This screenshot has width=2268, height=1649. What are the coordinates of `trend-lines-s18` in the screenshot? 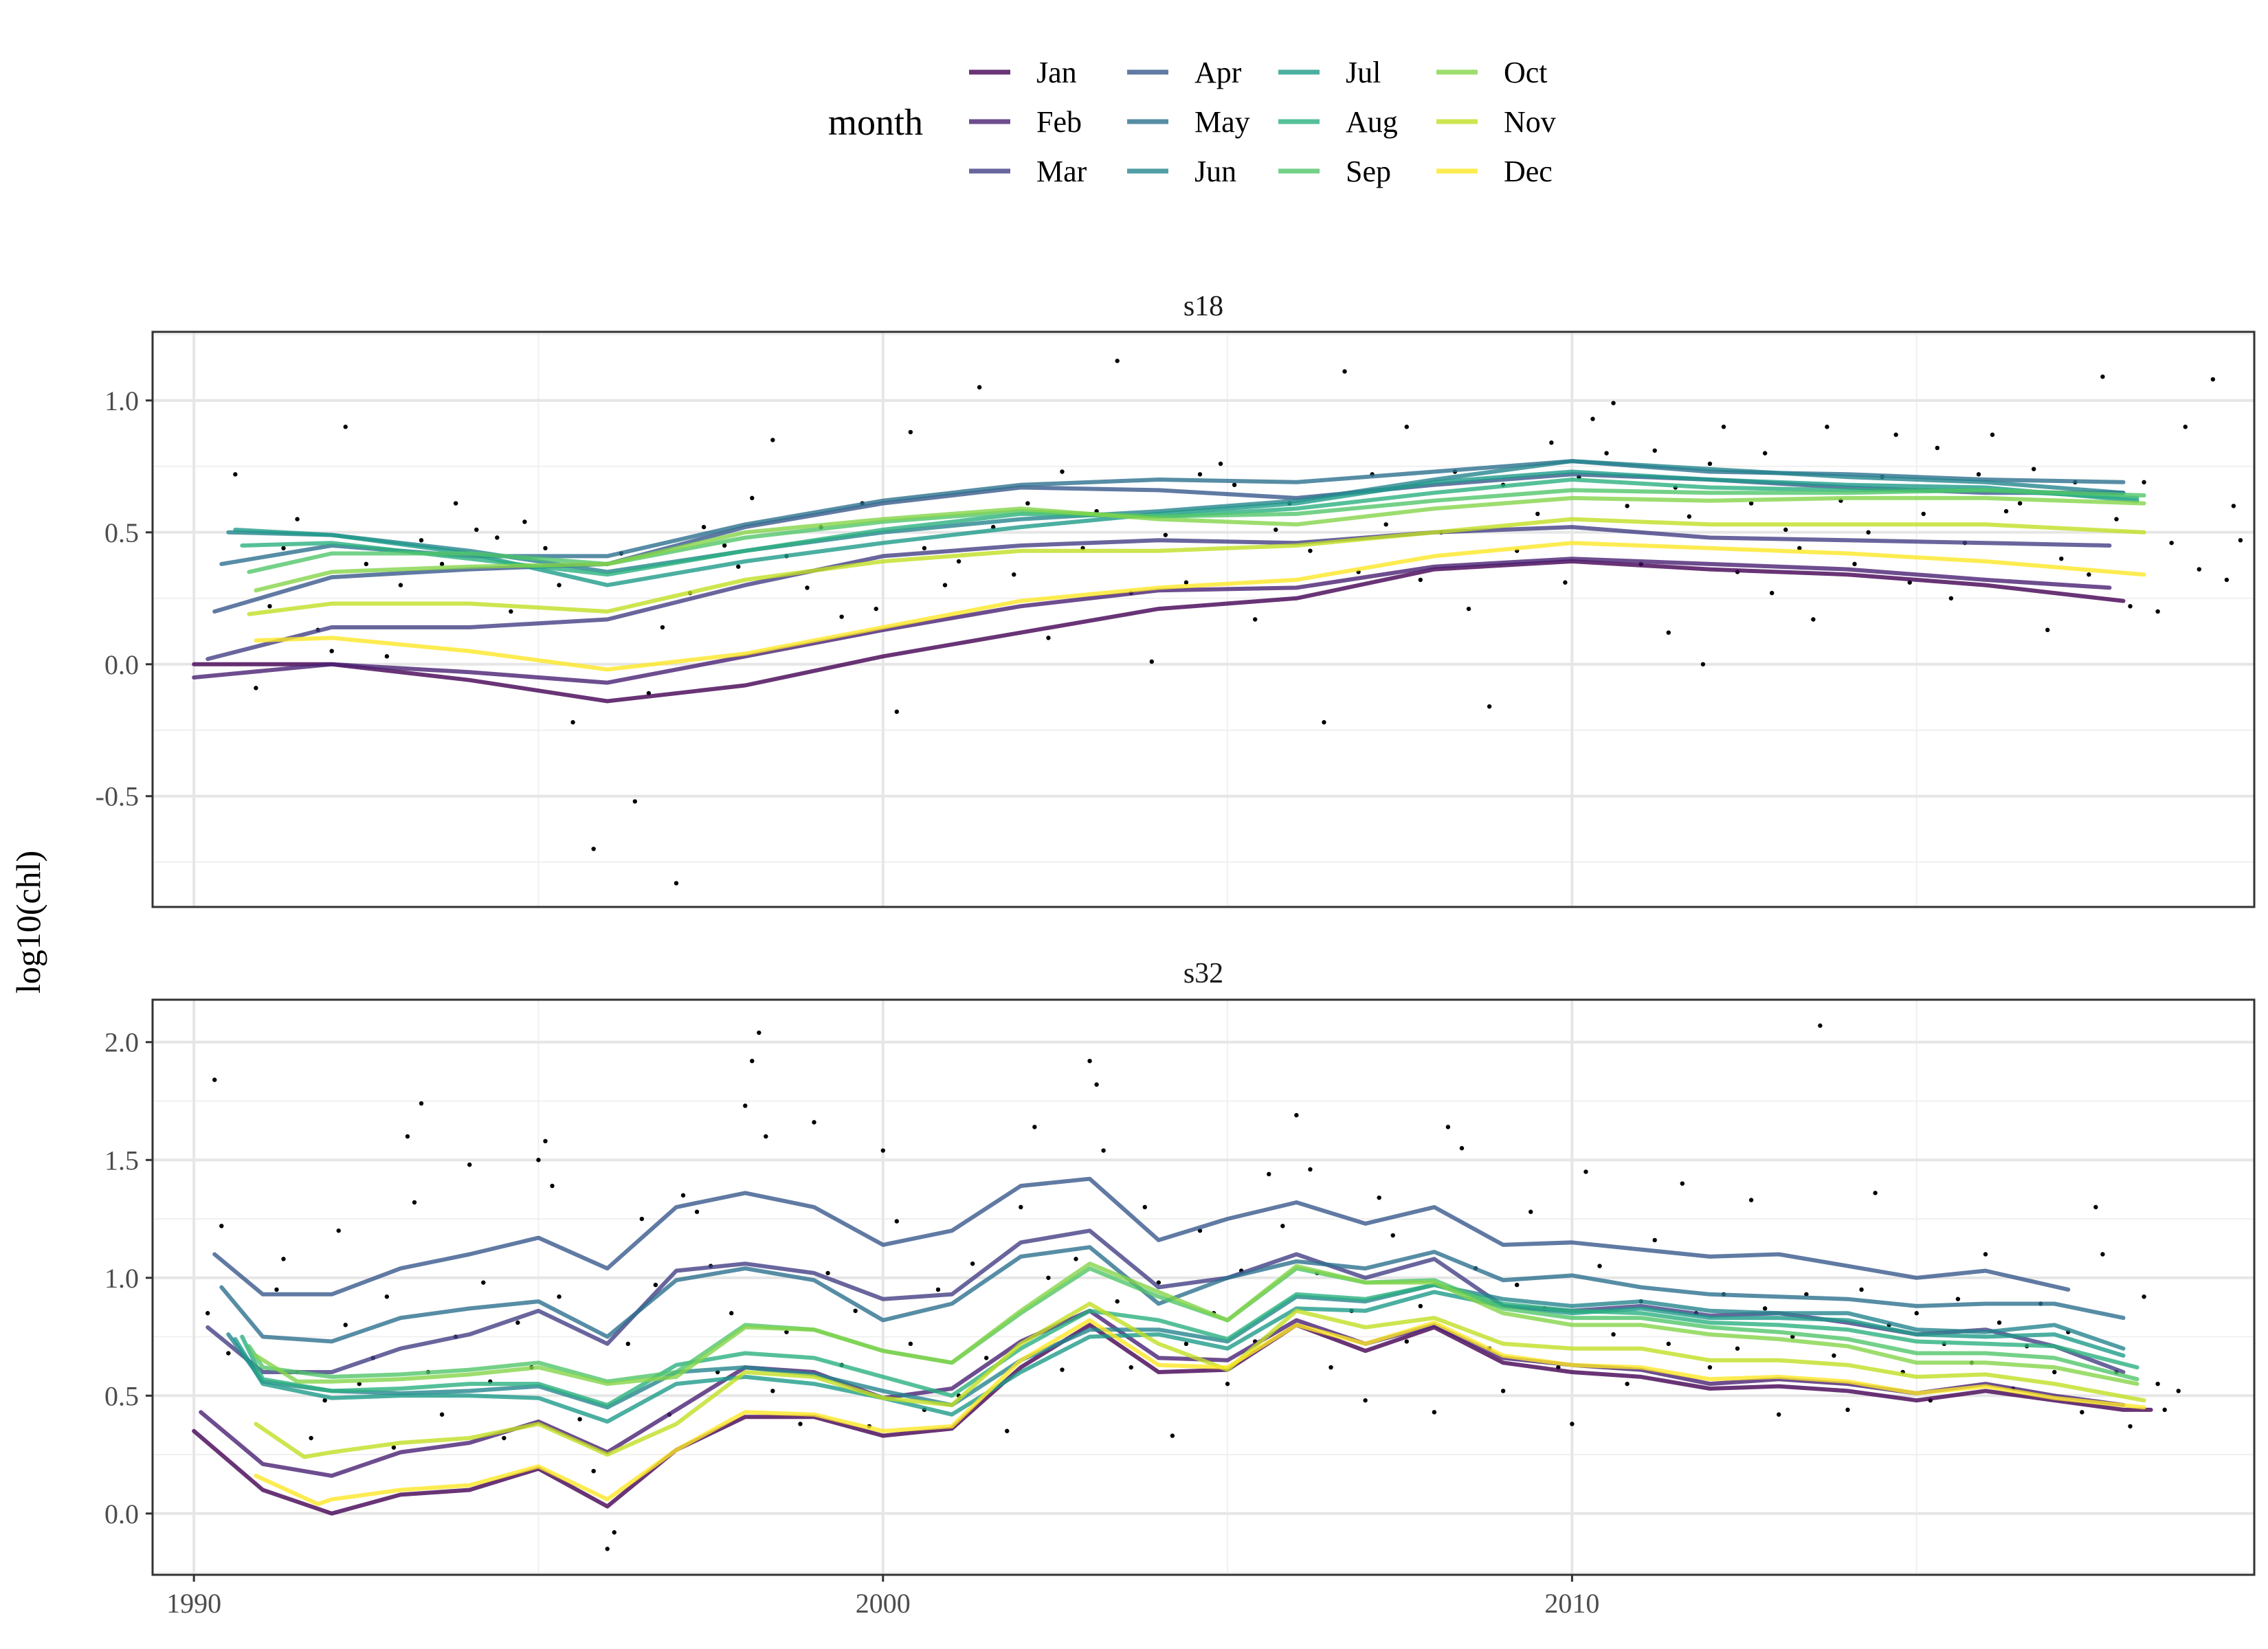 It's located at (1169, 581).